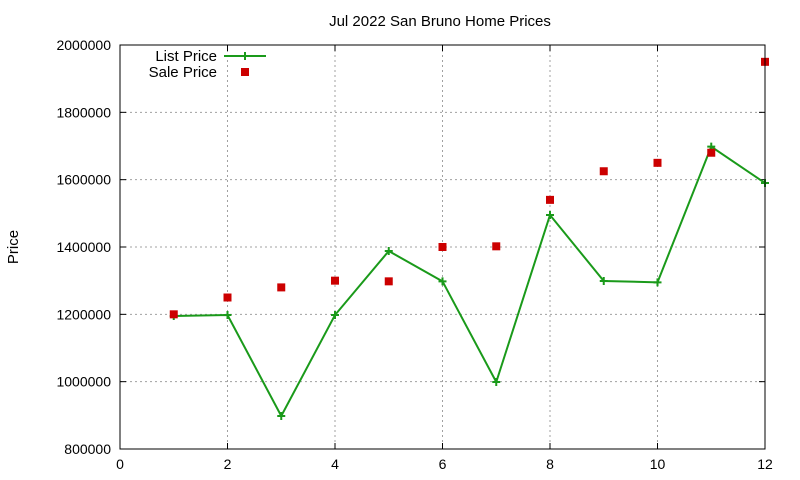 This screenshot has height=480, width=800. I want to click on y-tick-label: 1600000, so click(83, 180).